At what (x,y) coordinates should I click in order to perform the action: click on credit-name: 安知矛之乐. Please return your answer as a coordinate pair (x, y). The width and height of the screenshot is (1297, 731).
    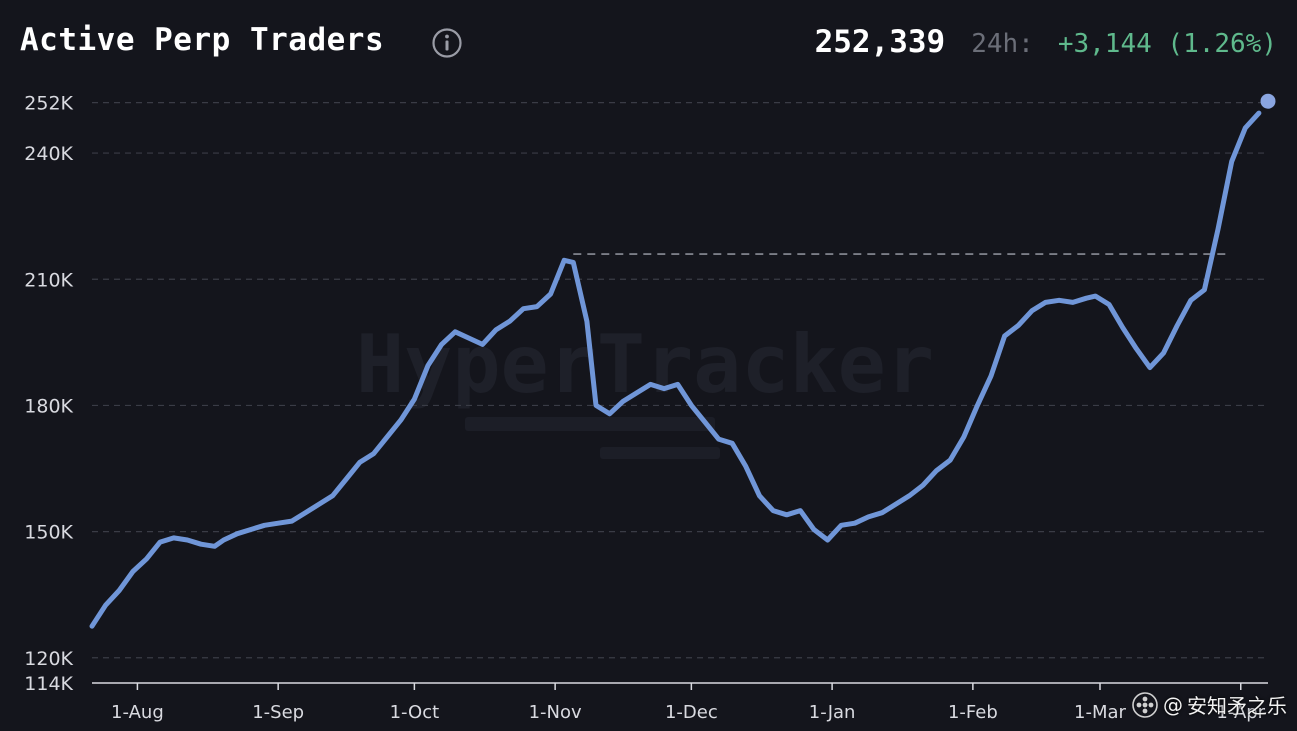
    Looking at the image, I should click on (1237, 706).